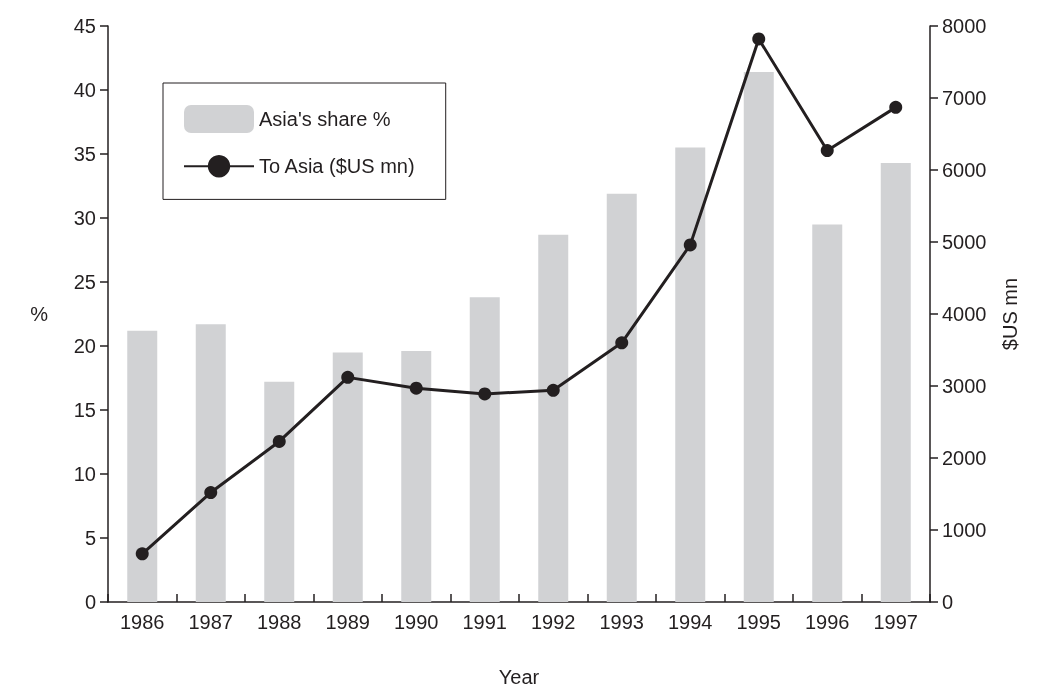  I want to click on y-tick-label: 45, so click(84, 26).